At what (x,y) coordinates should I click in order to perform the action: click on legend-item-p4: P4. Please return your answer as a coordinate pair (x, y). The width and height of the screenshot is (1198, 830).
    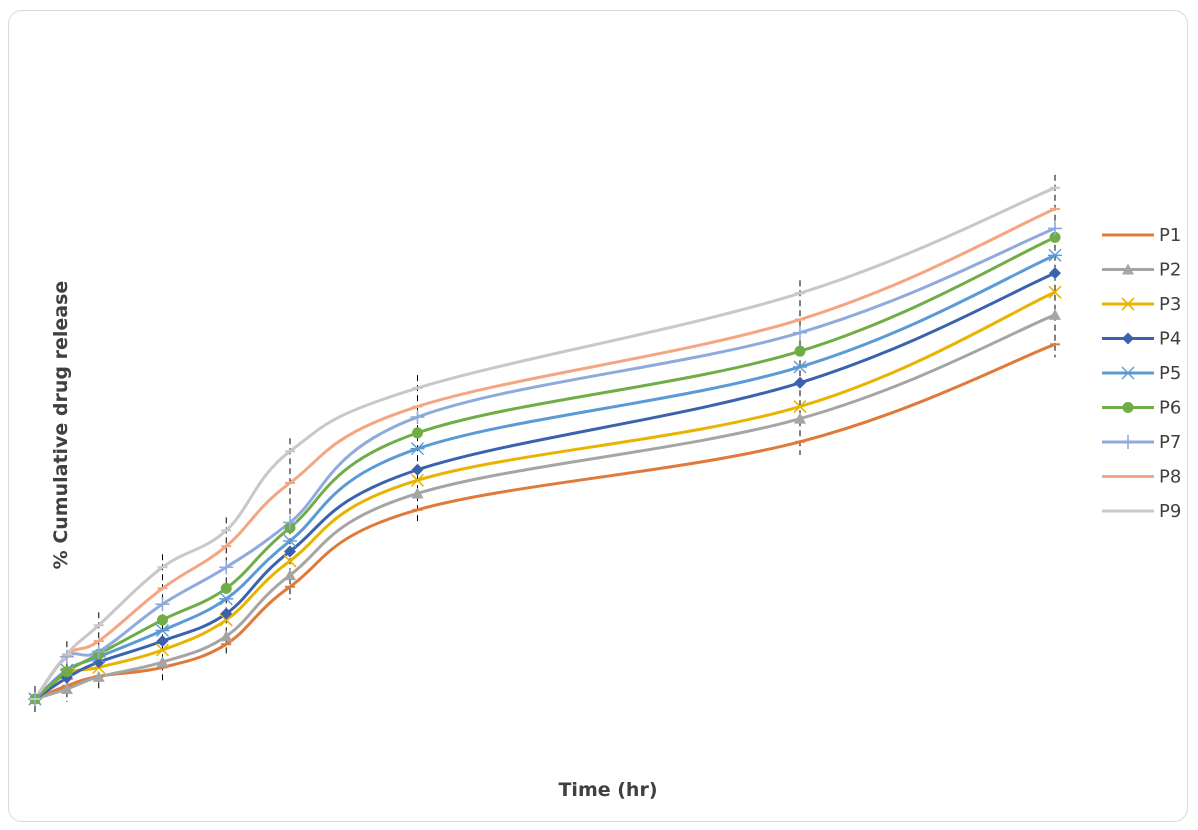
    Looking at the image, I should click on (1141, 339).